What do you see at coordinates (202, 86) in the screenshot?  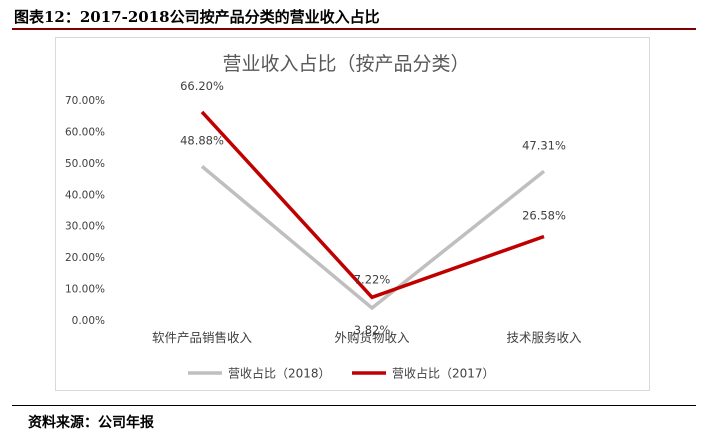 I see `data-label: 66.20%` at bounding box center [202, 86].